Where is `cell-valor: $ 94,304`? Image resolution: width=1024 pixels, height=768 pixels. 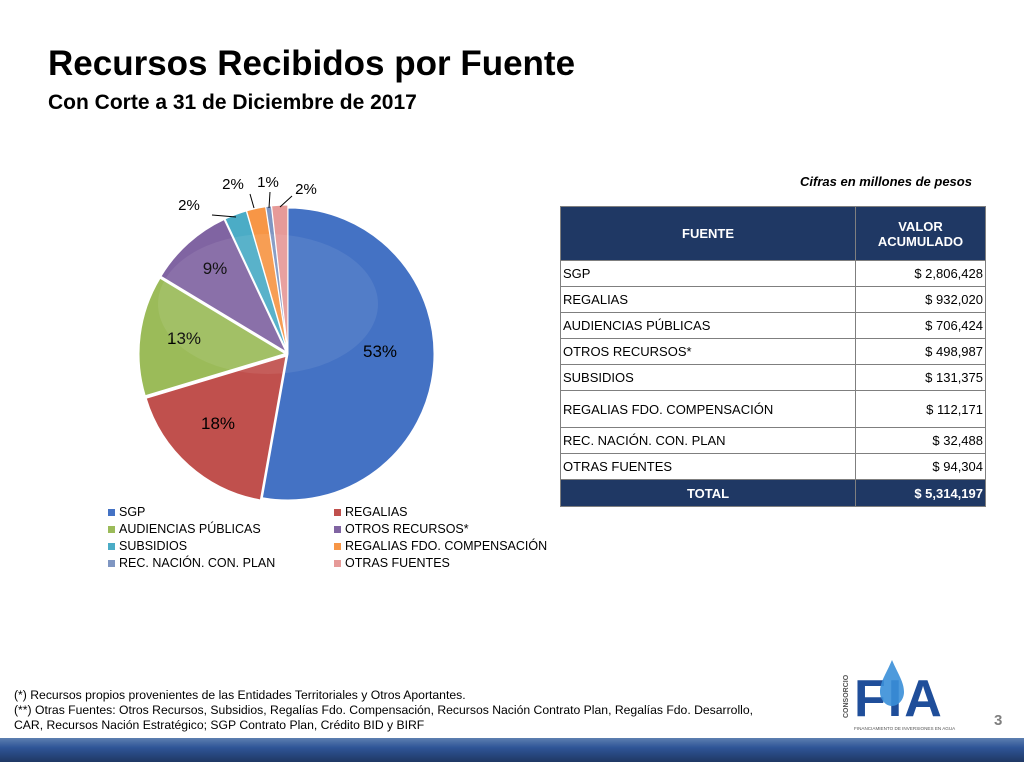
cell-valor: $ 94,304 is located at coordinates (920, 466).